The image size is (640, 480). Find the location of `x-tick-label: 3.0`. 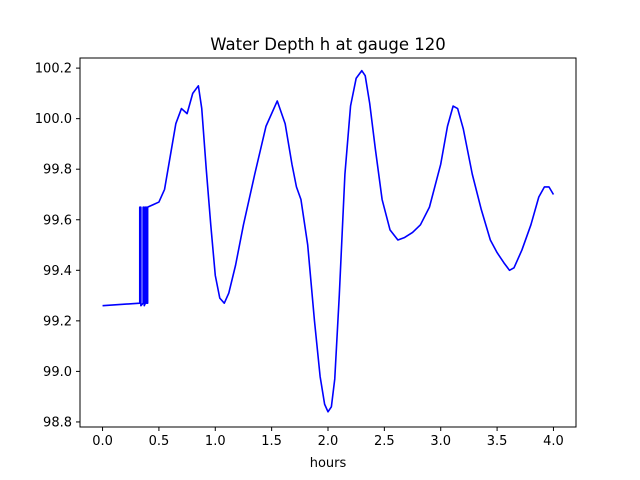

x-tick-label: 3.0 is located at coordinates (440, 441).